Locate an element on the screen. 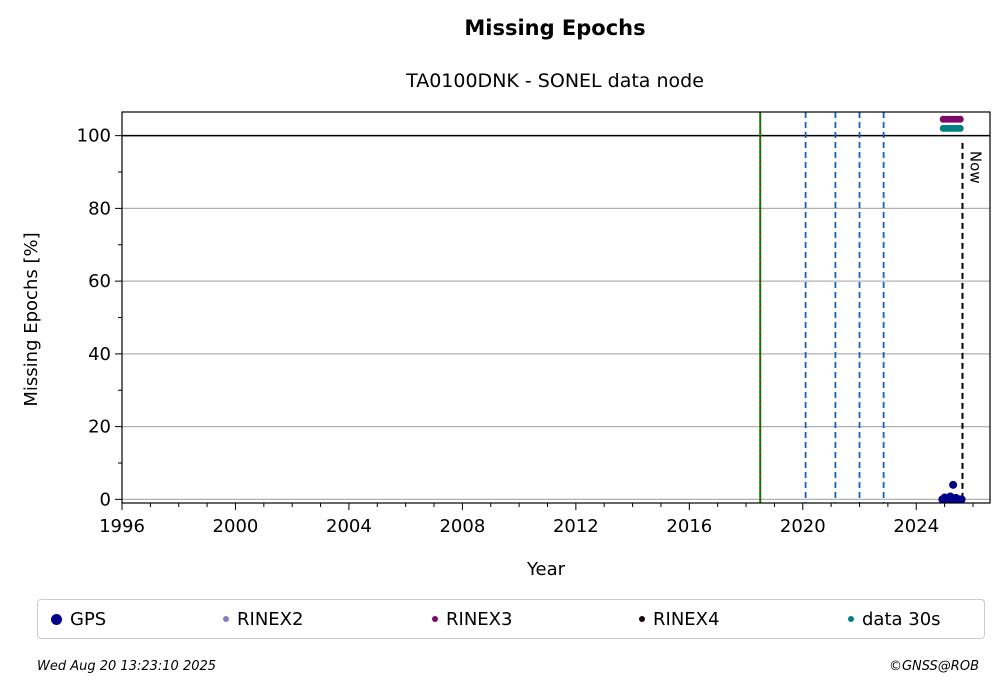  footer-timestamp: Wed Aug 20 13:23:10 2025 is located at coordinates (127, 666).